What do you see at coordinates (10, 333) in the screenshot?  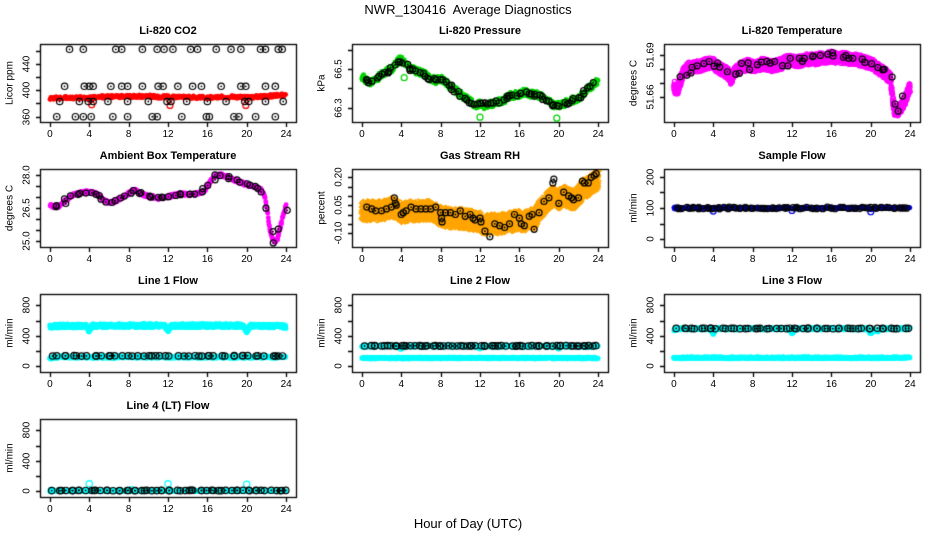 I see `y-axis-title-line-1-flow: ml/min` at bounding box center [10, 333].